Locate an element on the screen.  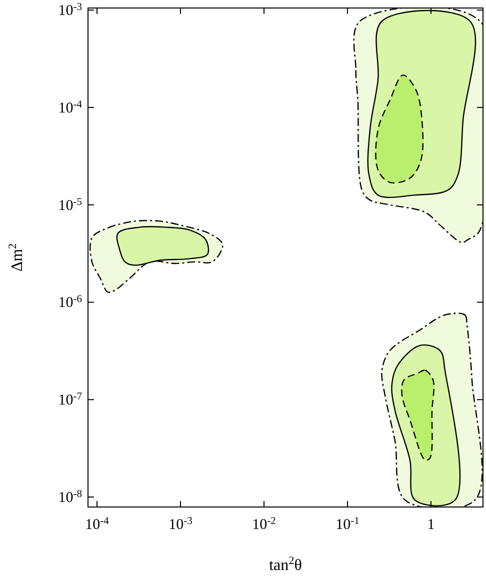
y-tick-label: 10$^{-8}$ is located at coordinates (70, 497).